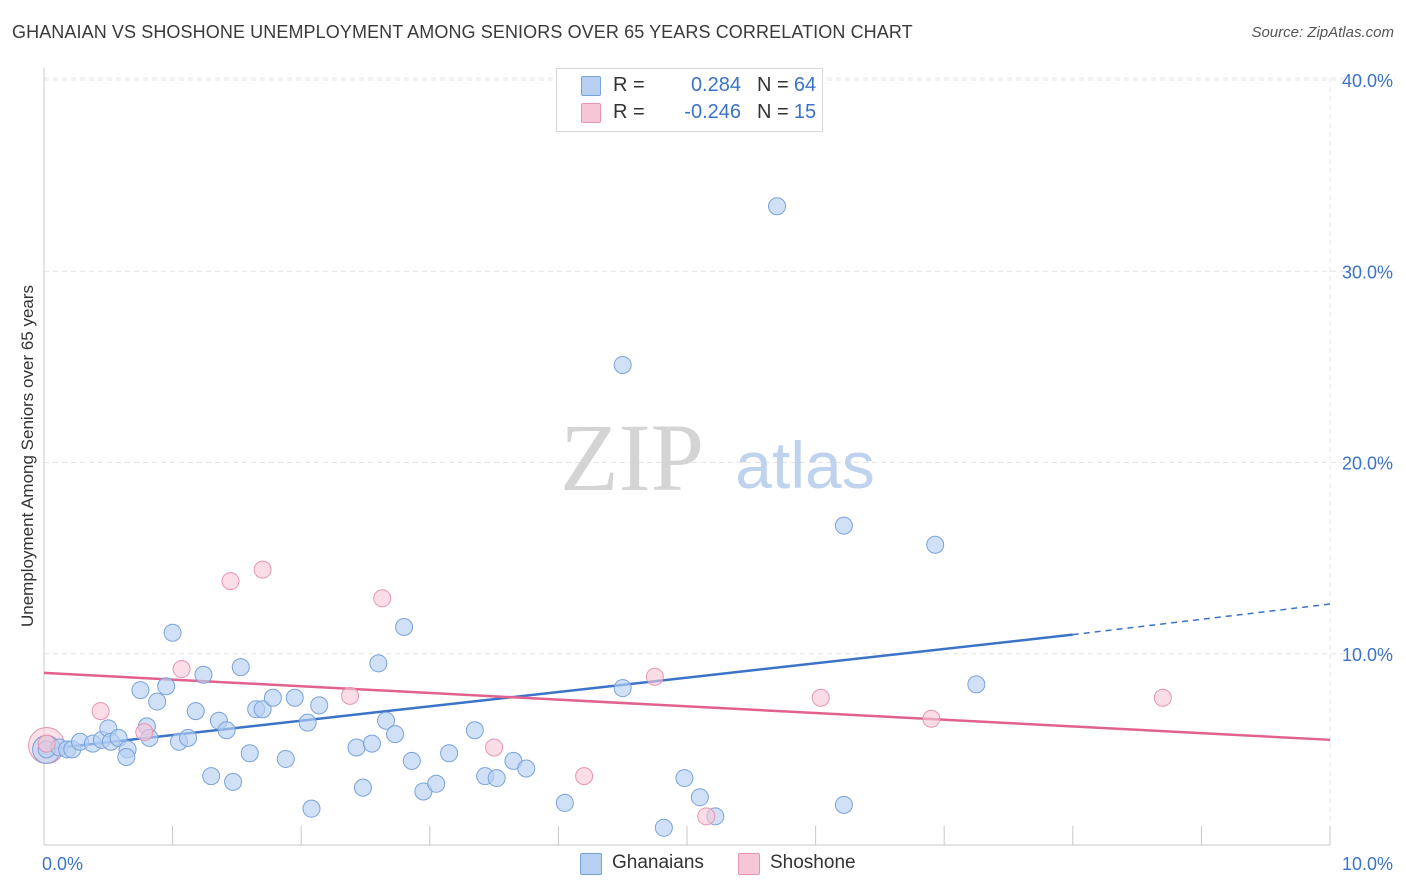 The height and width of the screenshot is (892, 1406). What do you see at coordinates (658, 862) in the screenshot?
I see `bottom-legend-label: Ghanaians` at bounding box center [658, 862].